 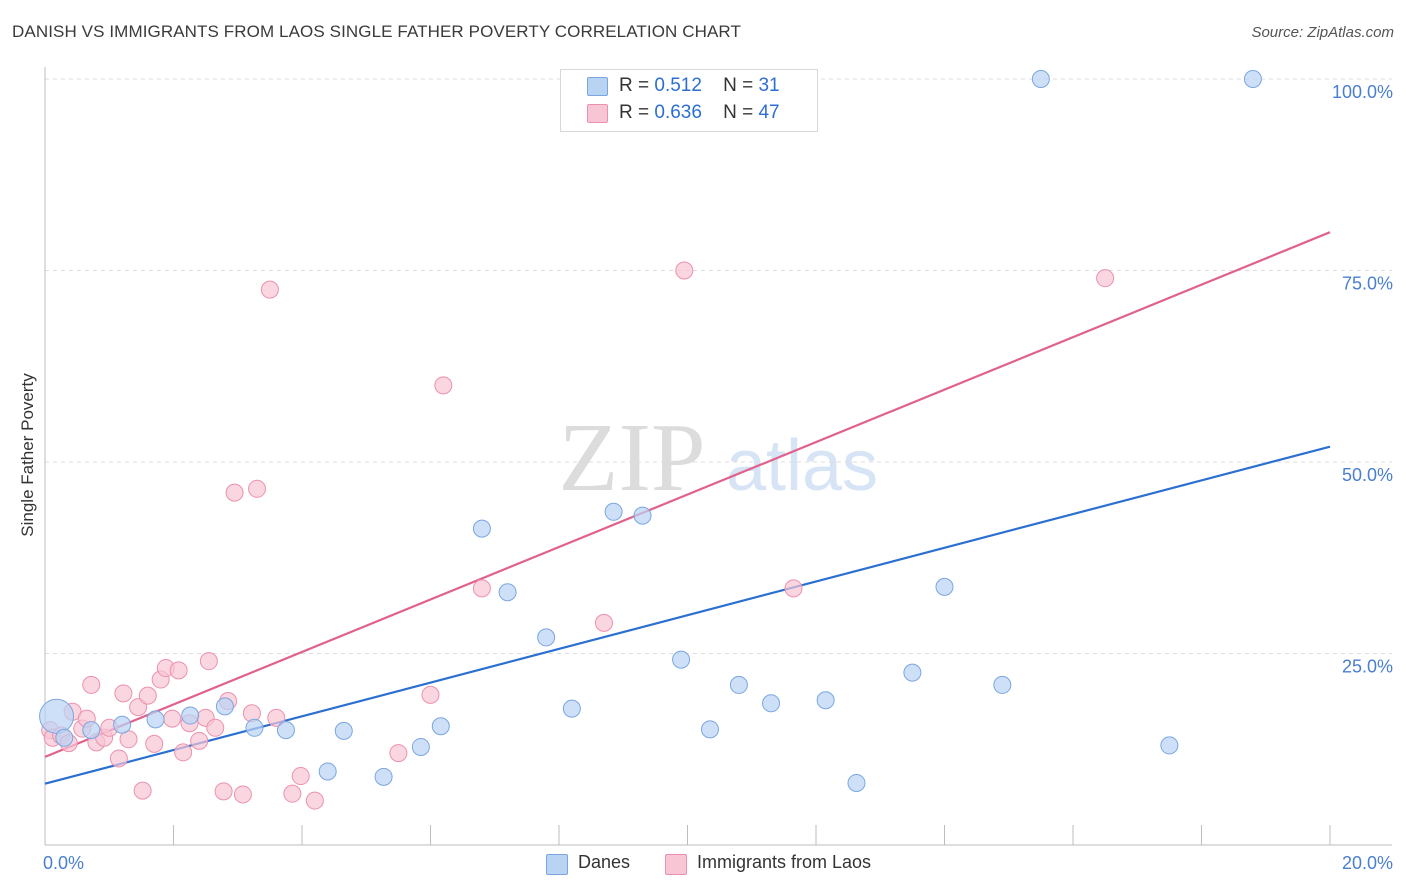 I want to click on danes-r-value: 0.512, so click(x=678, y=85).